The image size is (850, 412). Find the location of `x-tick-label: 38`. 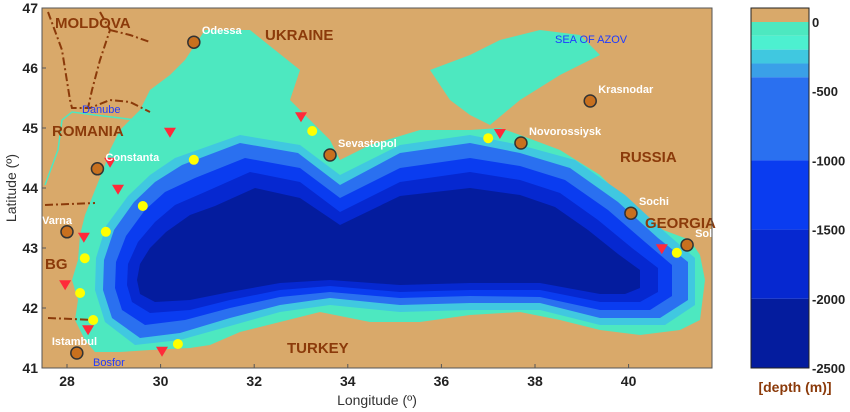

x-tick-label: 38 is located at coordinates (535, 381).